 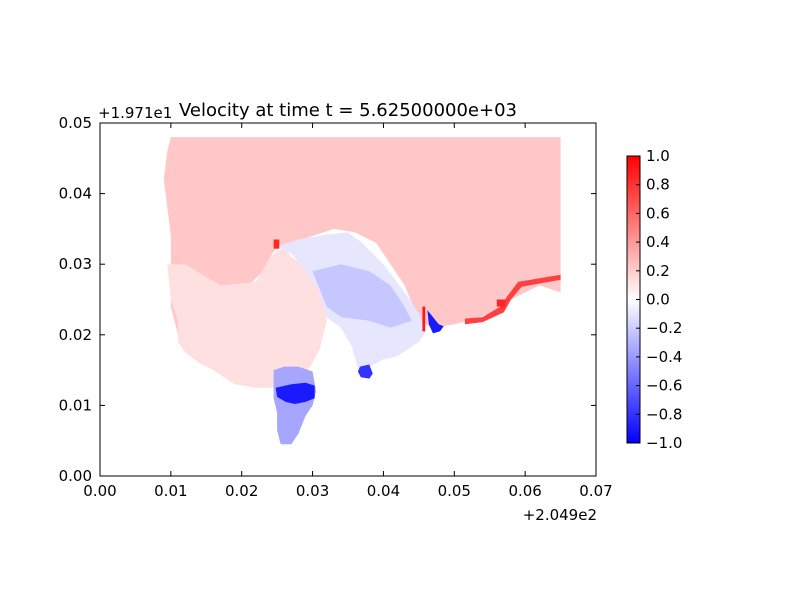 I want to click on heatmap-region-spot-a, so click(x=276, y=244).